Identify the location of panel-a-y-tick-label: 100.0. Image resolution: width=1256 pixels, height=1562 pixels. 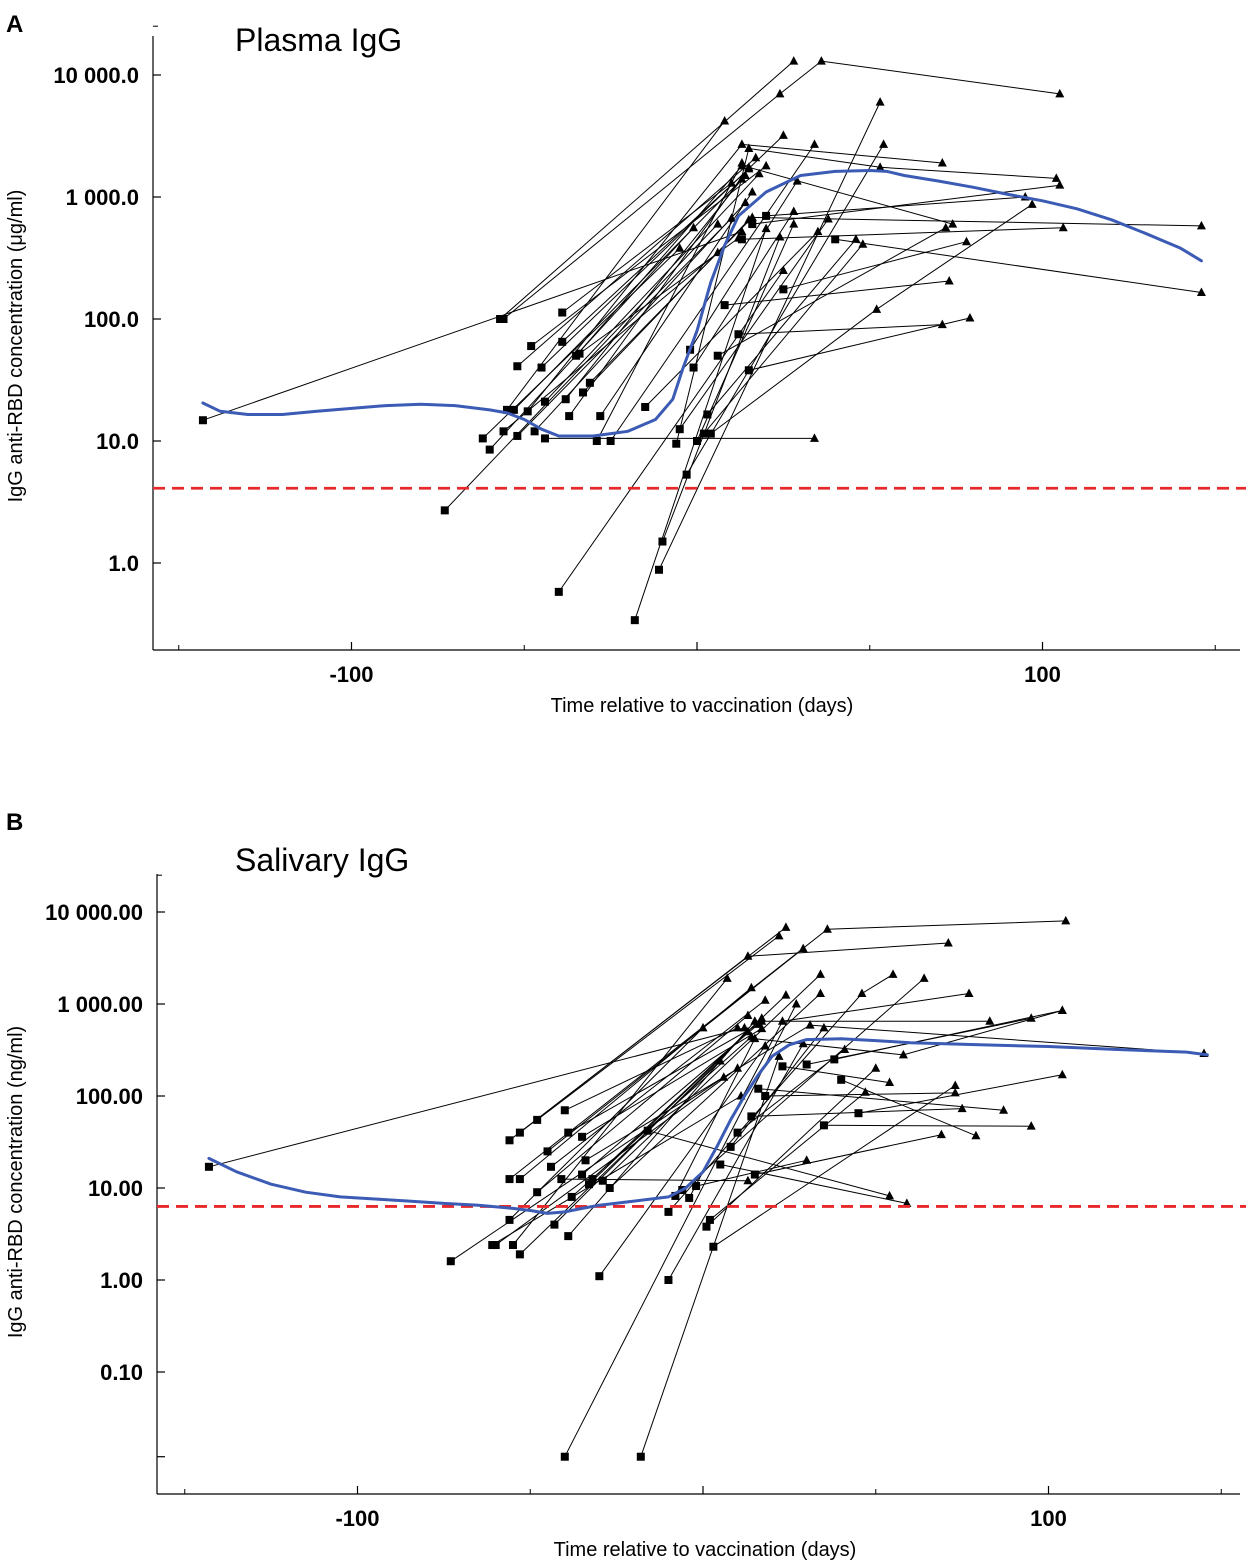
(111, 319).